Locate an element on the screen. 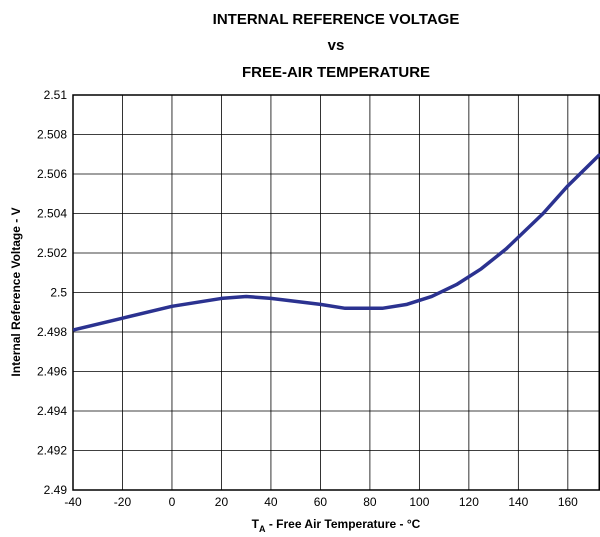 This screenshot has width=600, height=537. x-tick-label: 80 is located at coordinates (370, 502).